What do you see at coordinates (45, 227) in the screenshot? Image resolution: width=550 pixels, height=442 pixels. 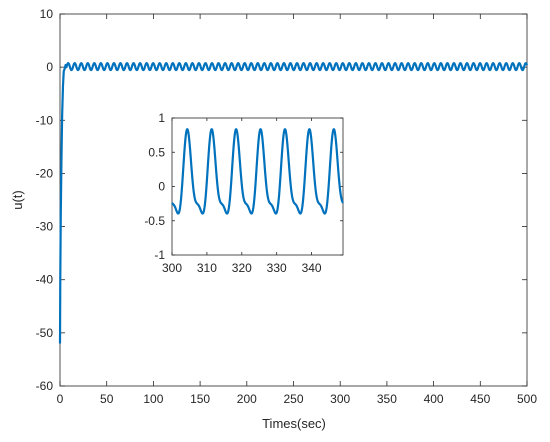 I see `main-y-tick-label: -30` at bounding box center [45, 227].